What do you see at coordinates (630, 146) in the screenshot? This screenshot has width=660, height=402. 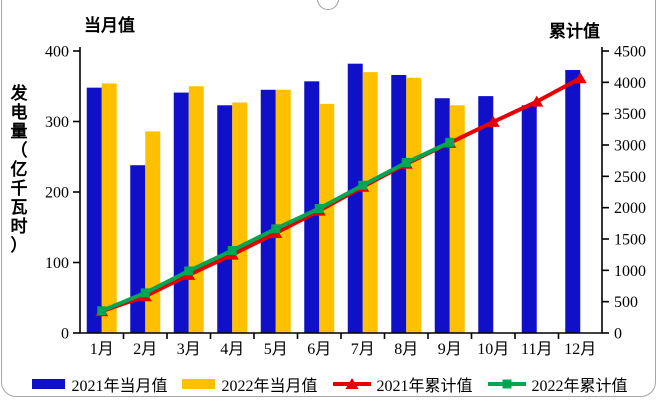 I see `right-axis-tick-label: 3000` at bounding box center [630, 146].